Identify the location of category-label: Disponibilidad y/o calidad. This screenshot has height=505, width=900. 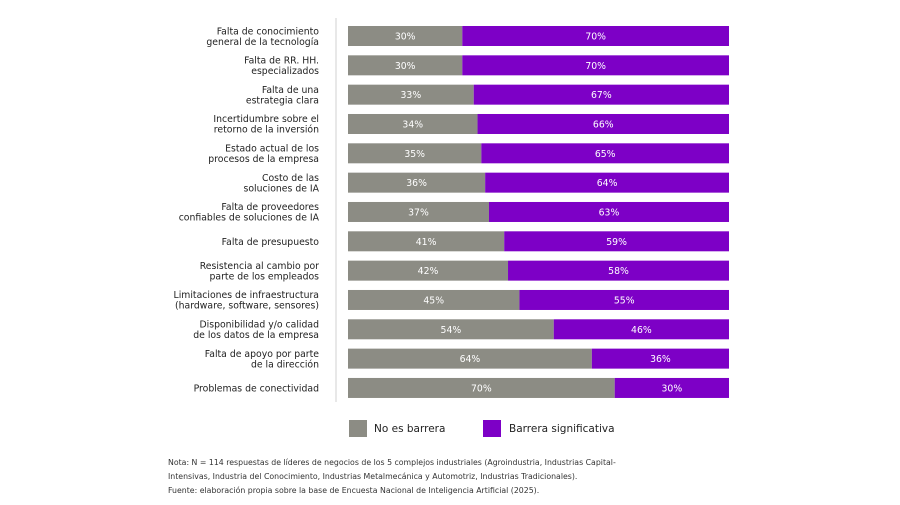
(259, 325).